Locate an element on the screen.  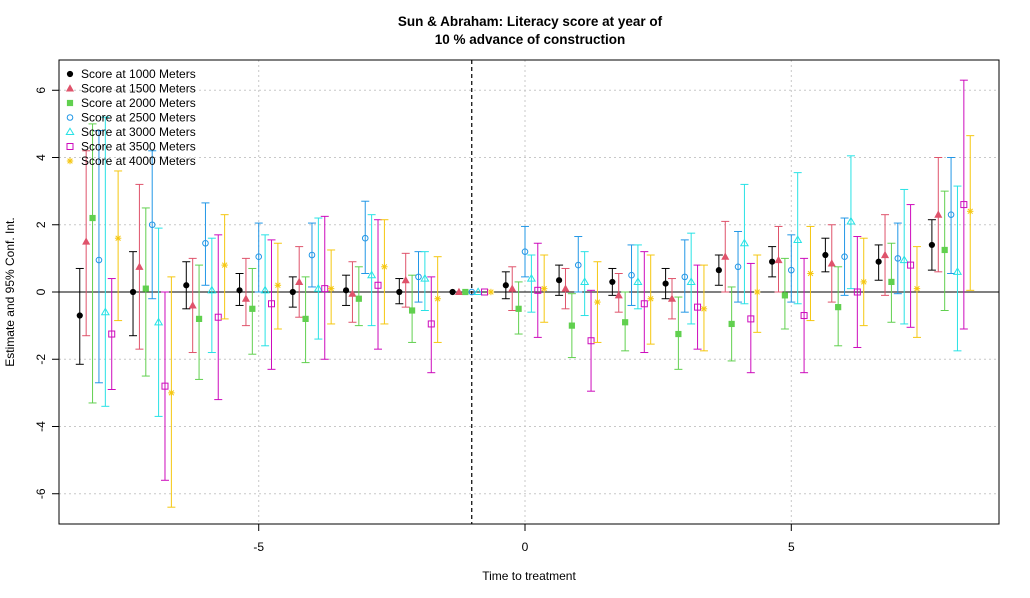
y-tick-label: 4 is located at coordinates (41, 157).